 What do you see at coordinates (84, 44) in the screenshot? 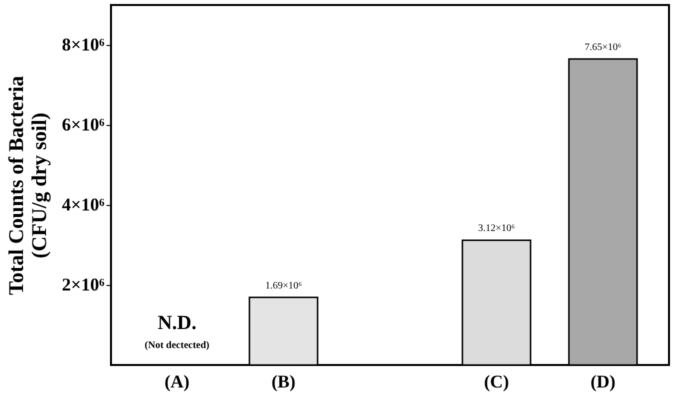
I see `y-tick-label: 8×10⁶` at bounding box center [84, 44].